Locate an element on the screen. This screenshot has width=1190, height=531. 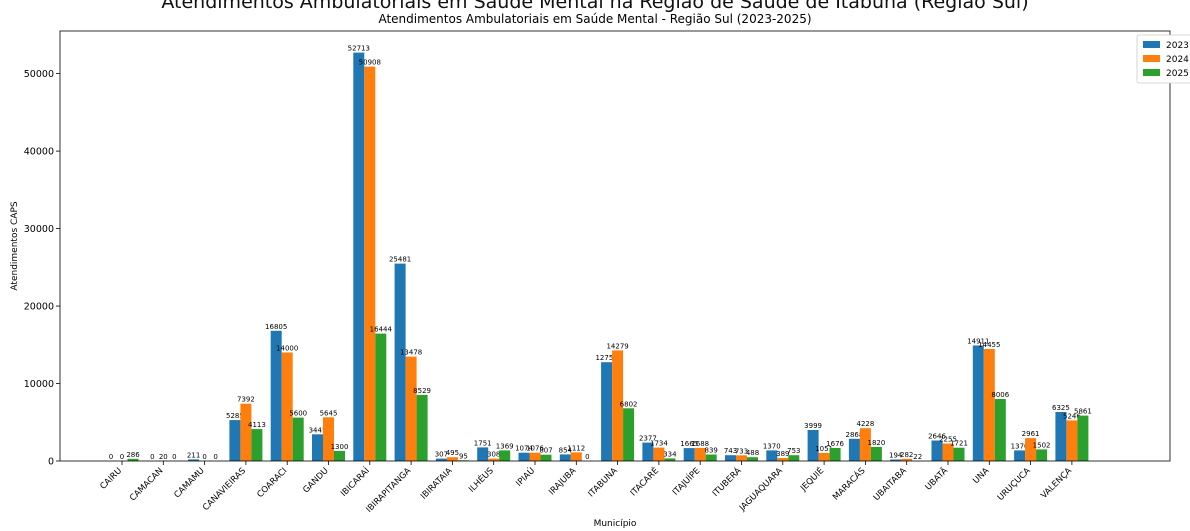
value-label-2025-0: 286 is located at coordinates (133, 455).